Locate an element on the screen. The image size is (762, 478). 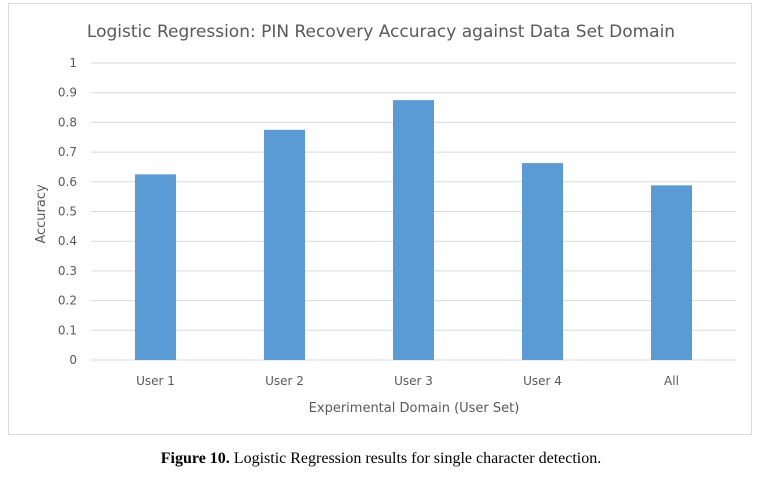
y-tick-label: 0.7 is located at coordinates (67, 152).